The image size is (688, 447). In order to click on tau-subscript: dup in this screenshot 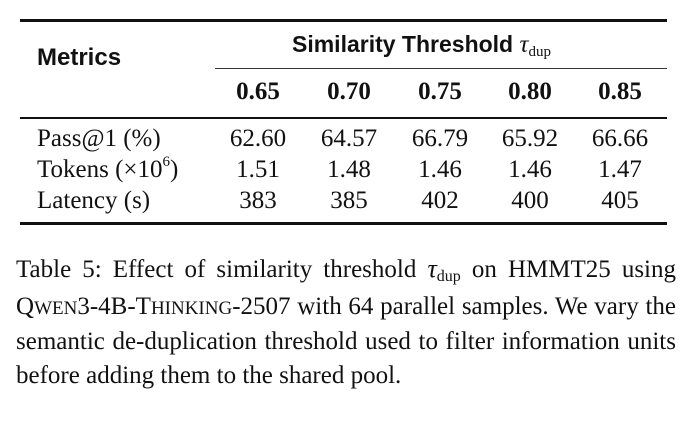, I will do `click(539, 52)`.